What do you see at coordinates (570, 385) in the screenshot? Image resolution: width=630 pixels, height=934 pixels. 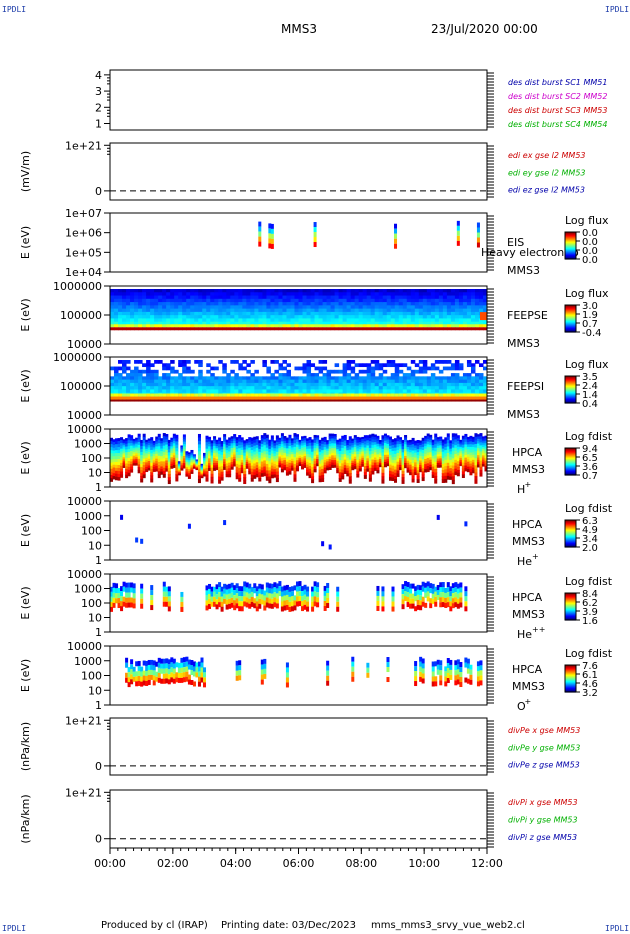 I see `colorbar-cell` at bounding box center [570, 385].